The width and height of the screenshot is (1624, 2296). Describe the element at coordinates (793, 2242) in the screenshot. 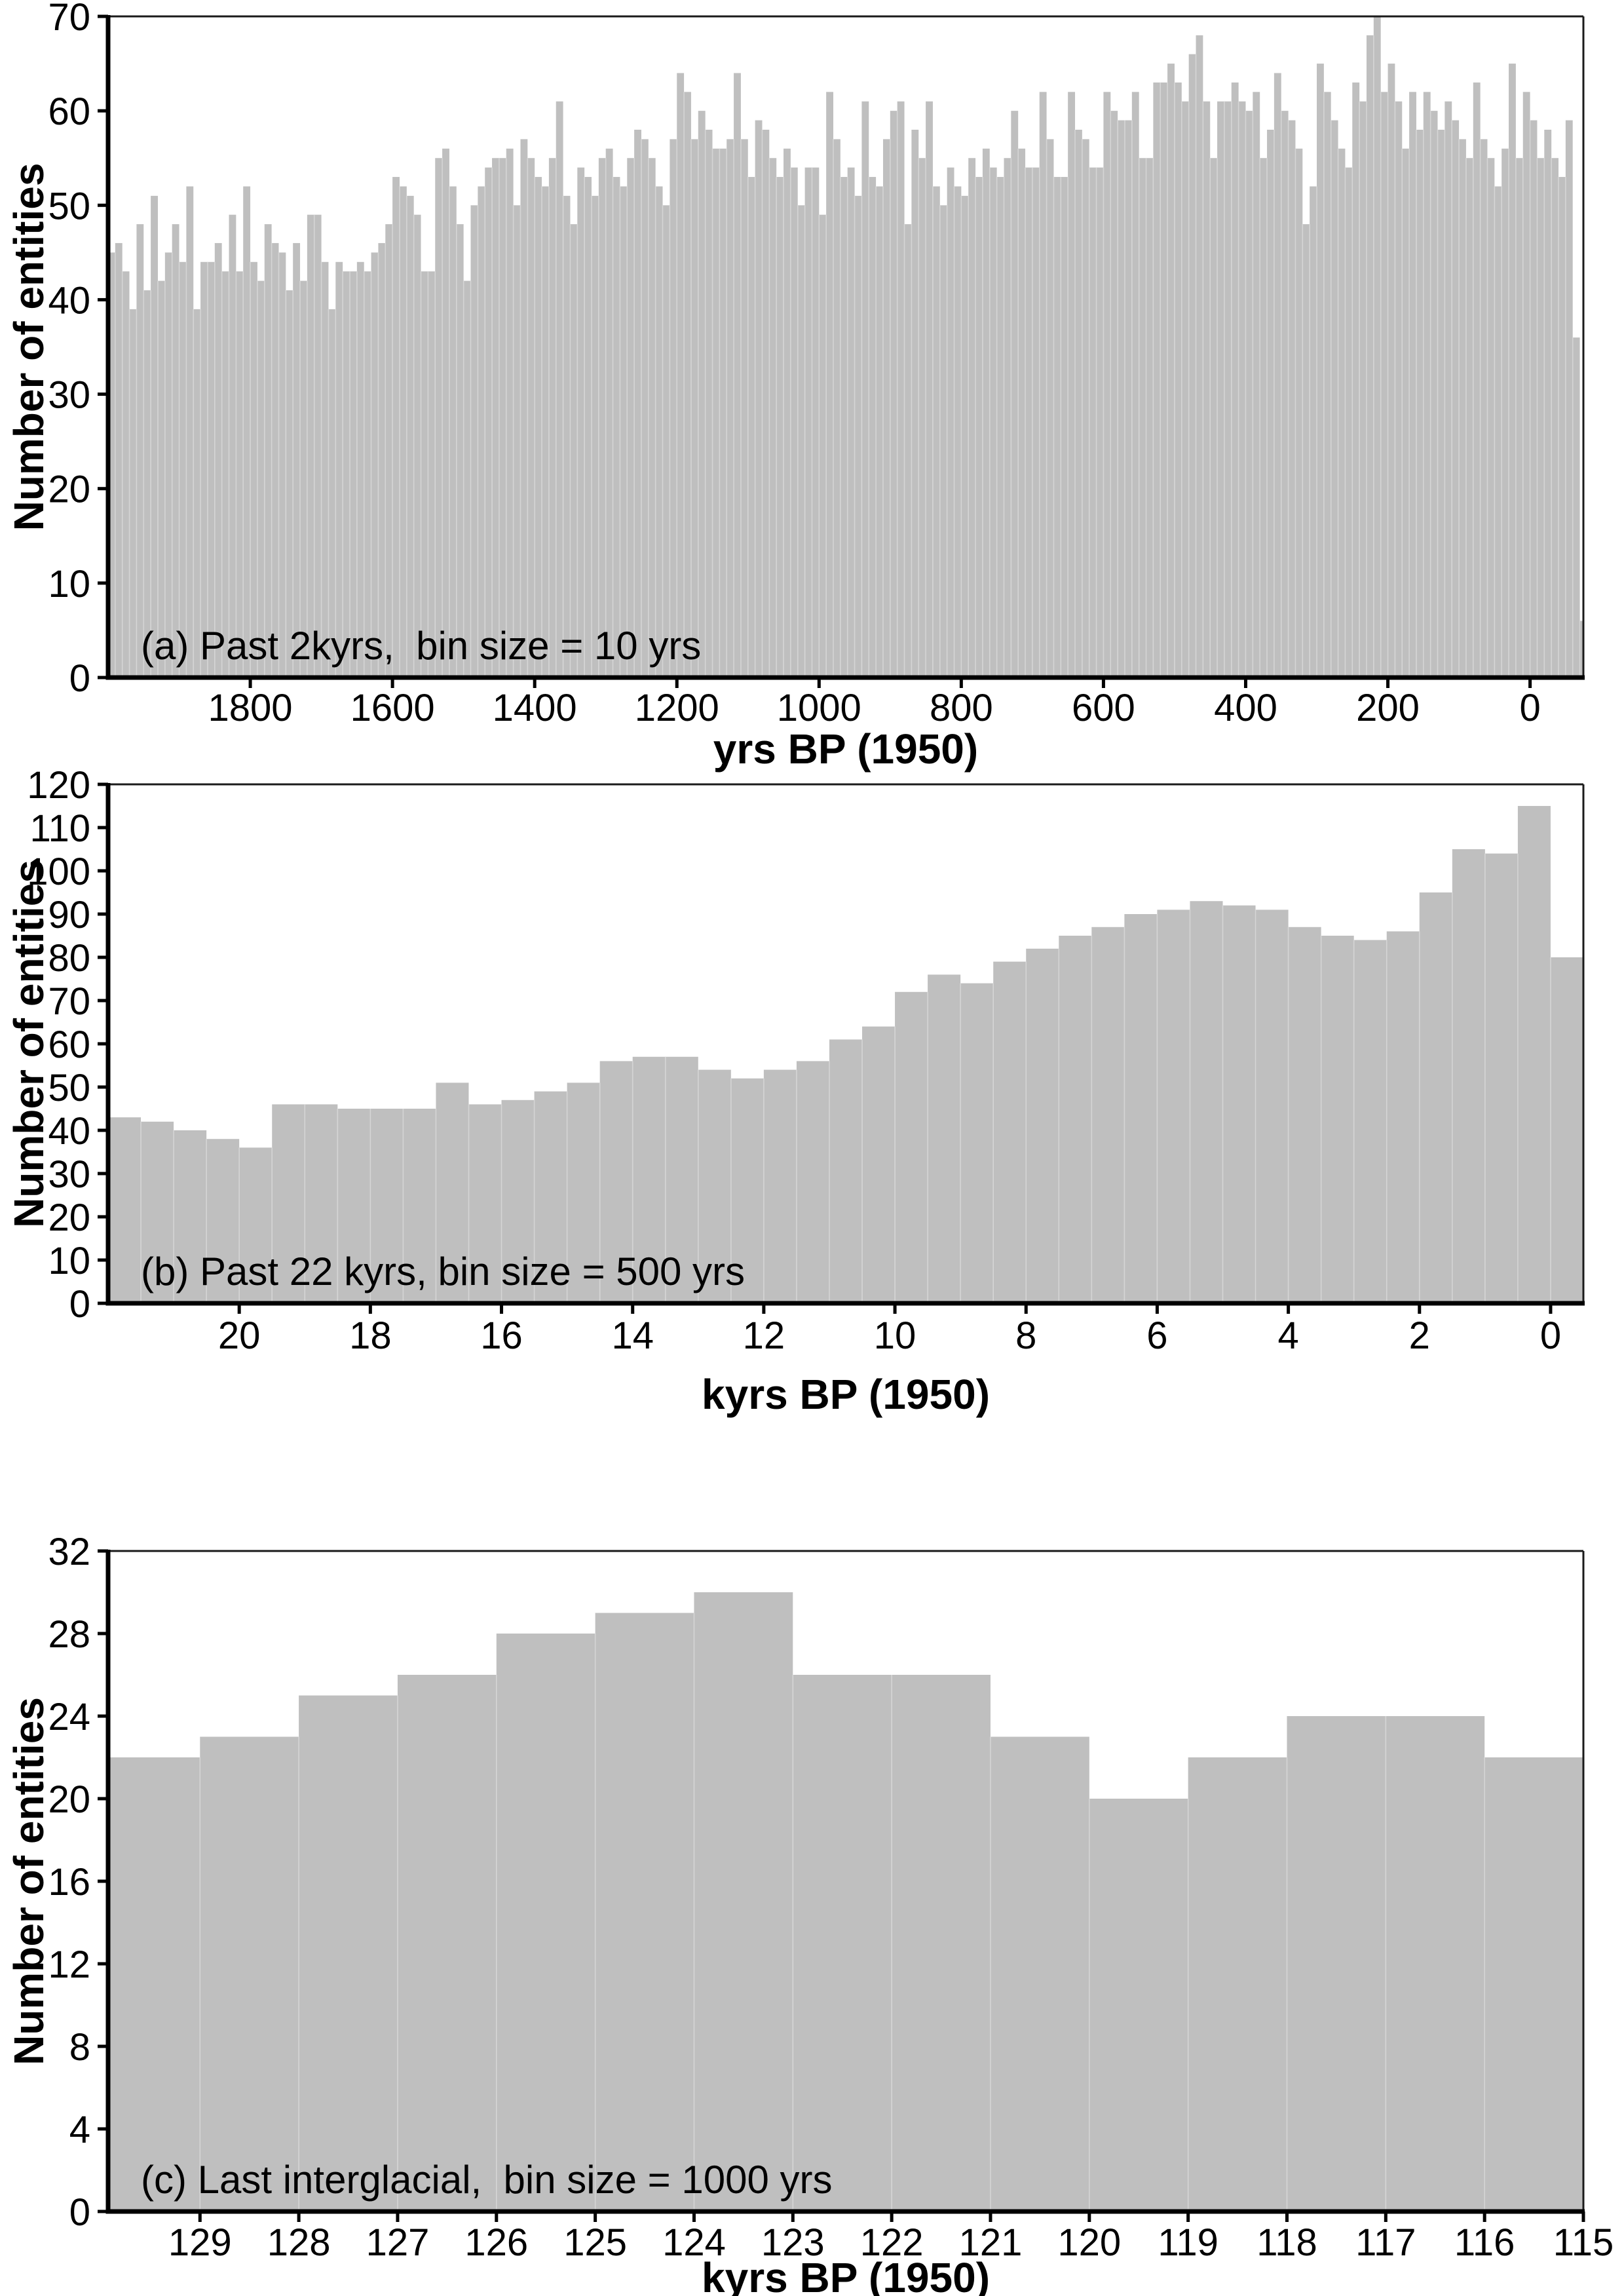

I see `x-tick-label: 123` at that location.